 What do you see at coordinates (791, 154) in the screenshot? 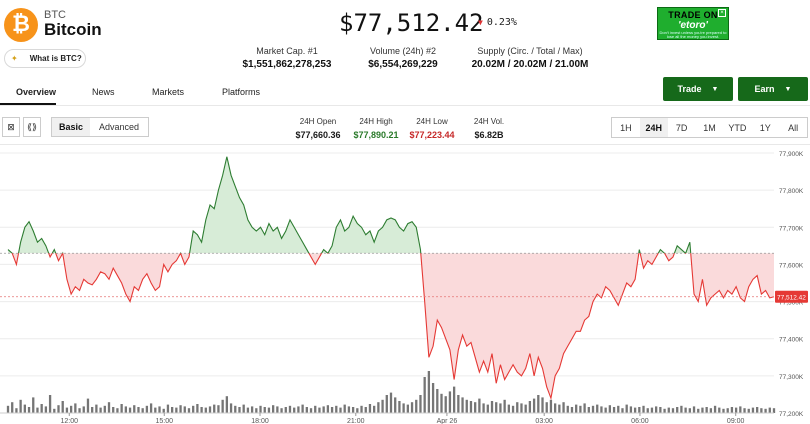
I see `y-tick-label: 77,900K` at bounding box center [791, 154].